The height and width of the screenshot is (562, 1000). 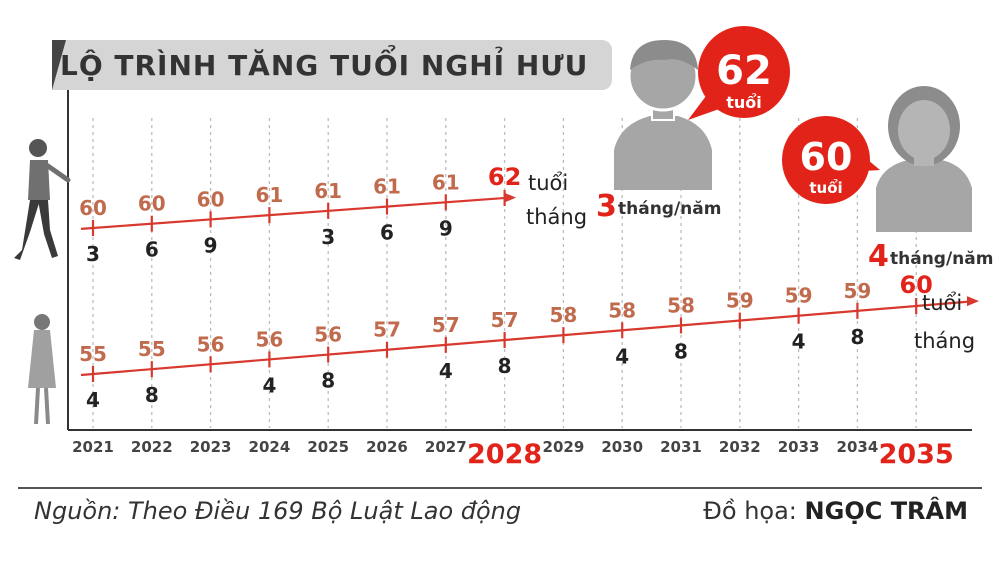 What do you see at coordinates (744, 102) in the screenshot?
I see `m-bubble-unit: tuổi` at bounding box center [744, 102].